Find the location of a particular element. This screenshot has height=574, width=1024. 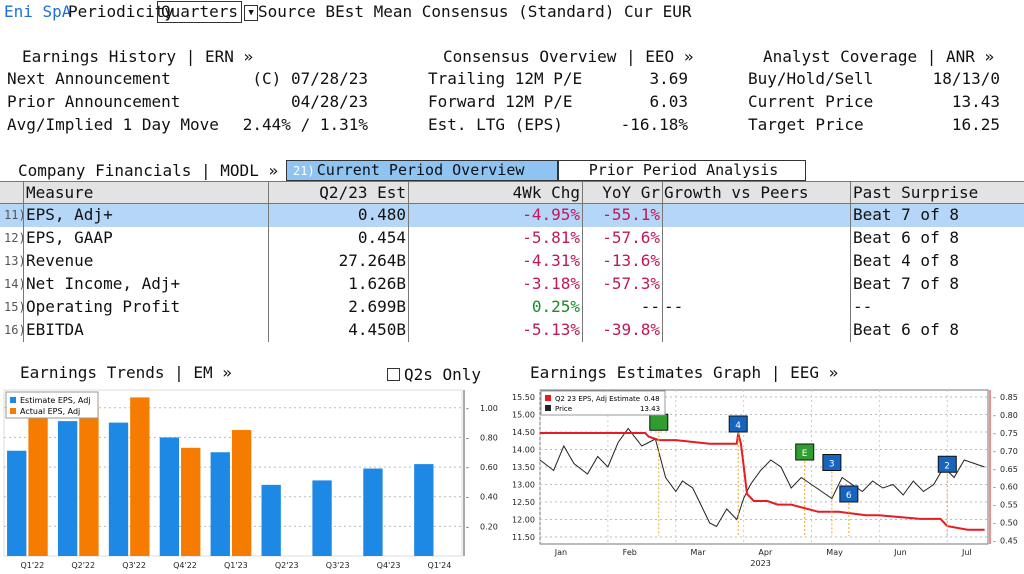

left-tick-label: 13.00 is located at coordinates (523, 485).